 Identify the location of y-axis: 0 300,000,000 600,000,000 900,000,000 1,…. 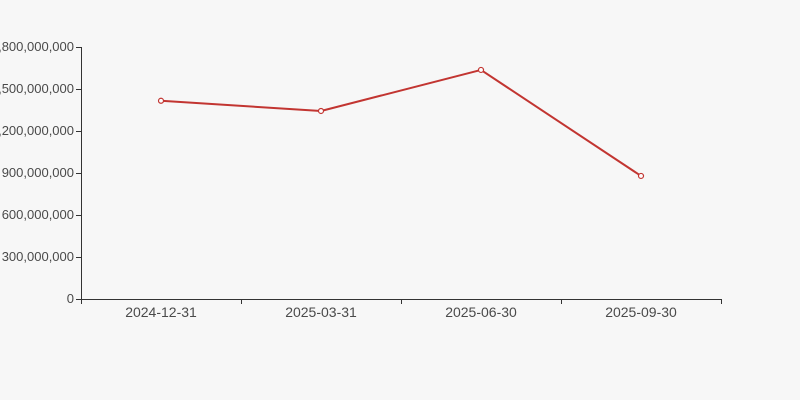
(41, 172).